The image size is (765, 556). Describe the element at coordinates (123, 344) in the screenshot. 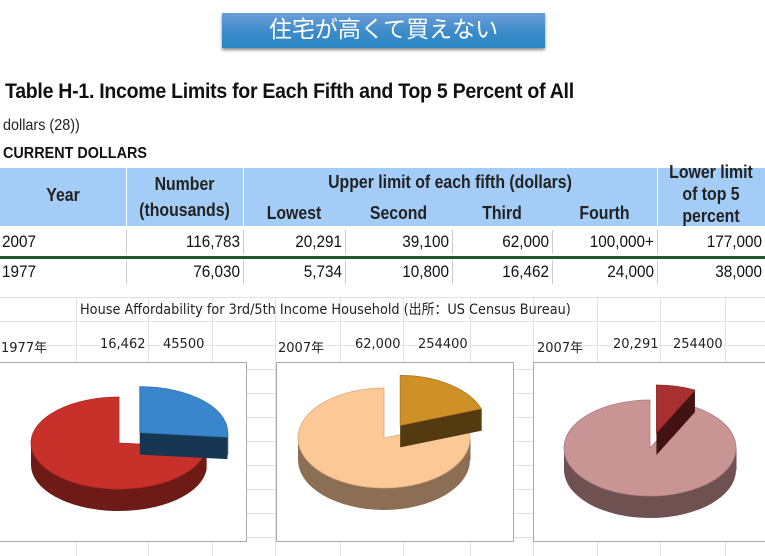

I see `cell-income: 16,462` at that location.